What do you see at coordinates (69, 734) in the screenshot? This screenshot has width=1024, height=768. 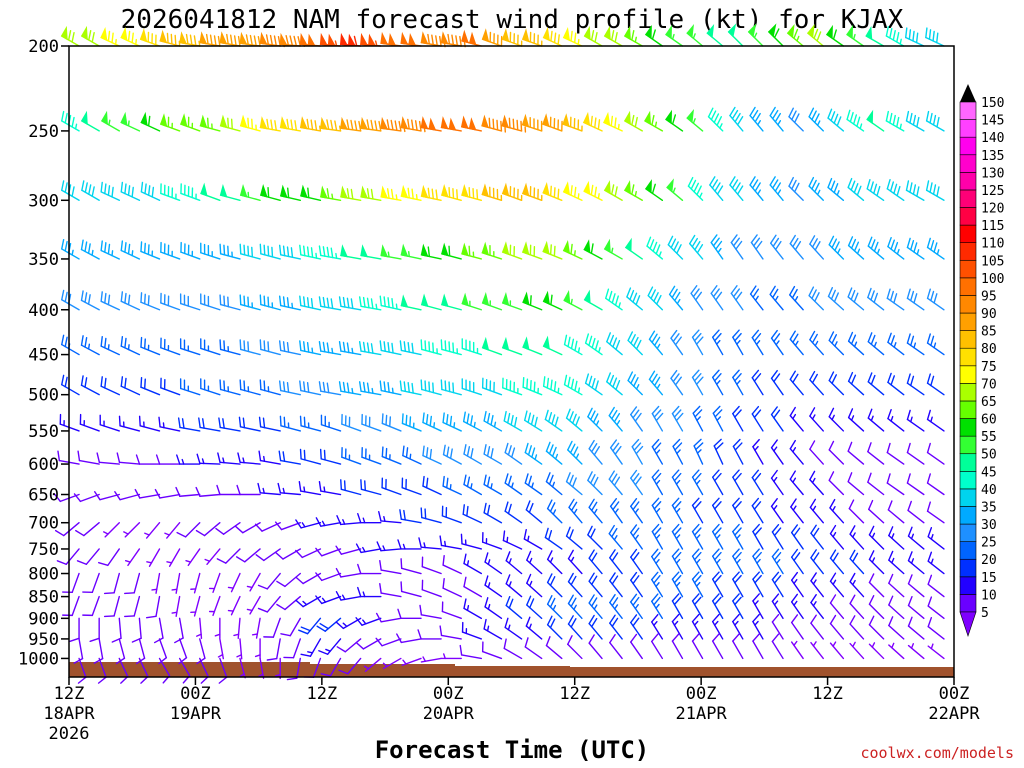 I see `x-tick-label: 2026` at bounding box center [69, 734].